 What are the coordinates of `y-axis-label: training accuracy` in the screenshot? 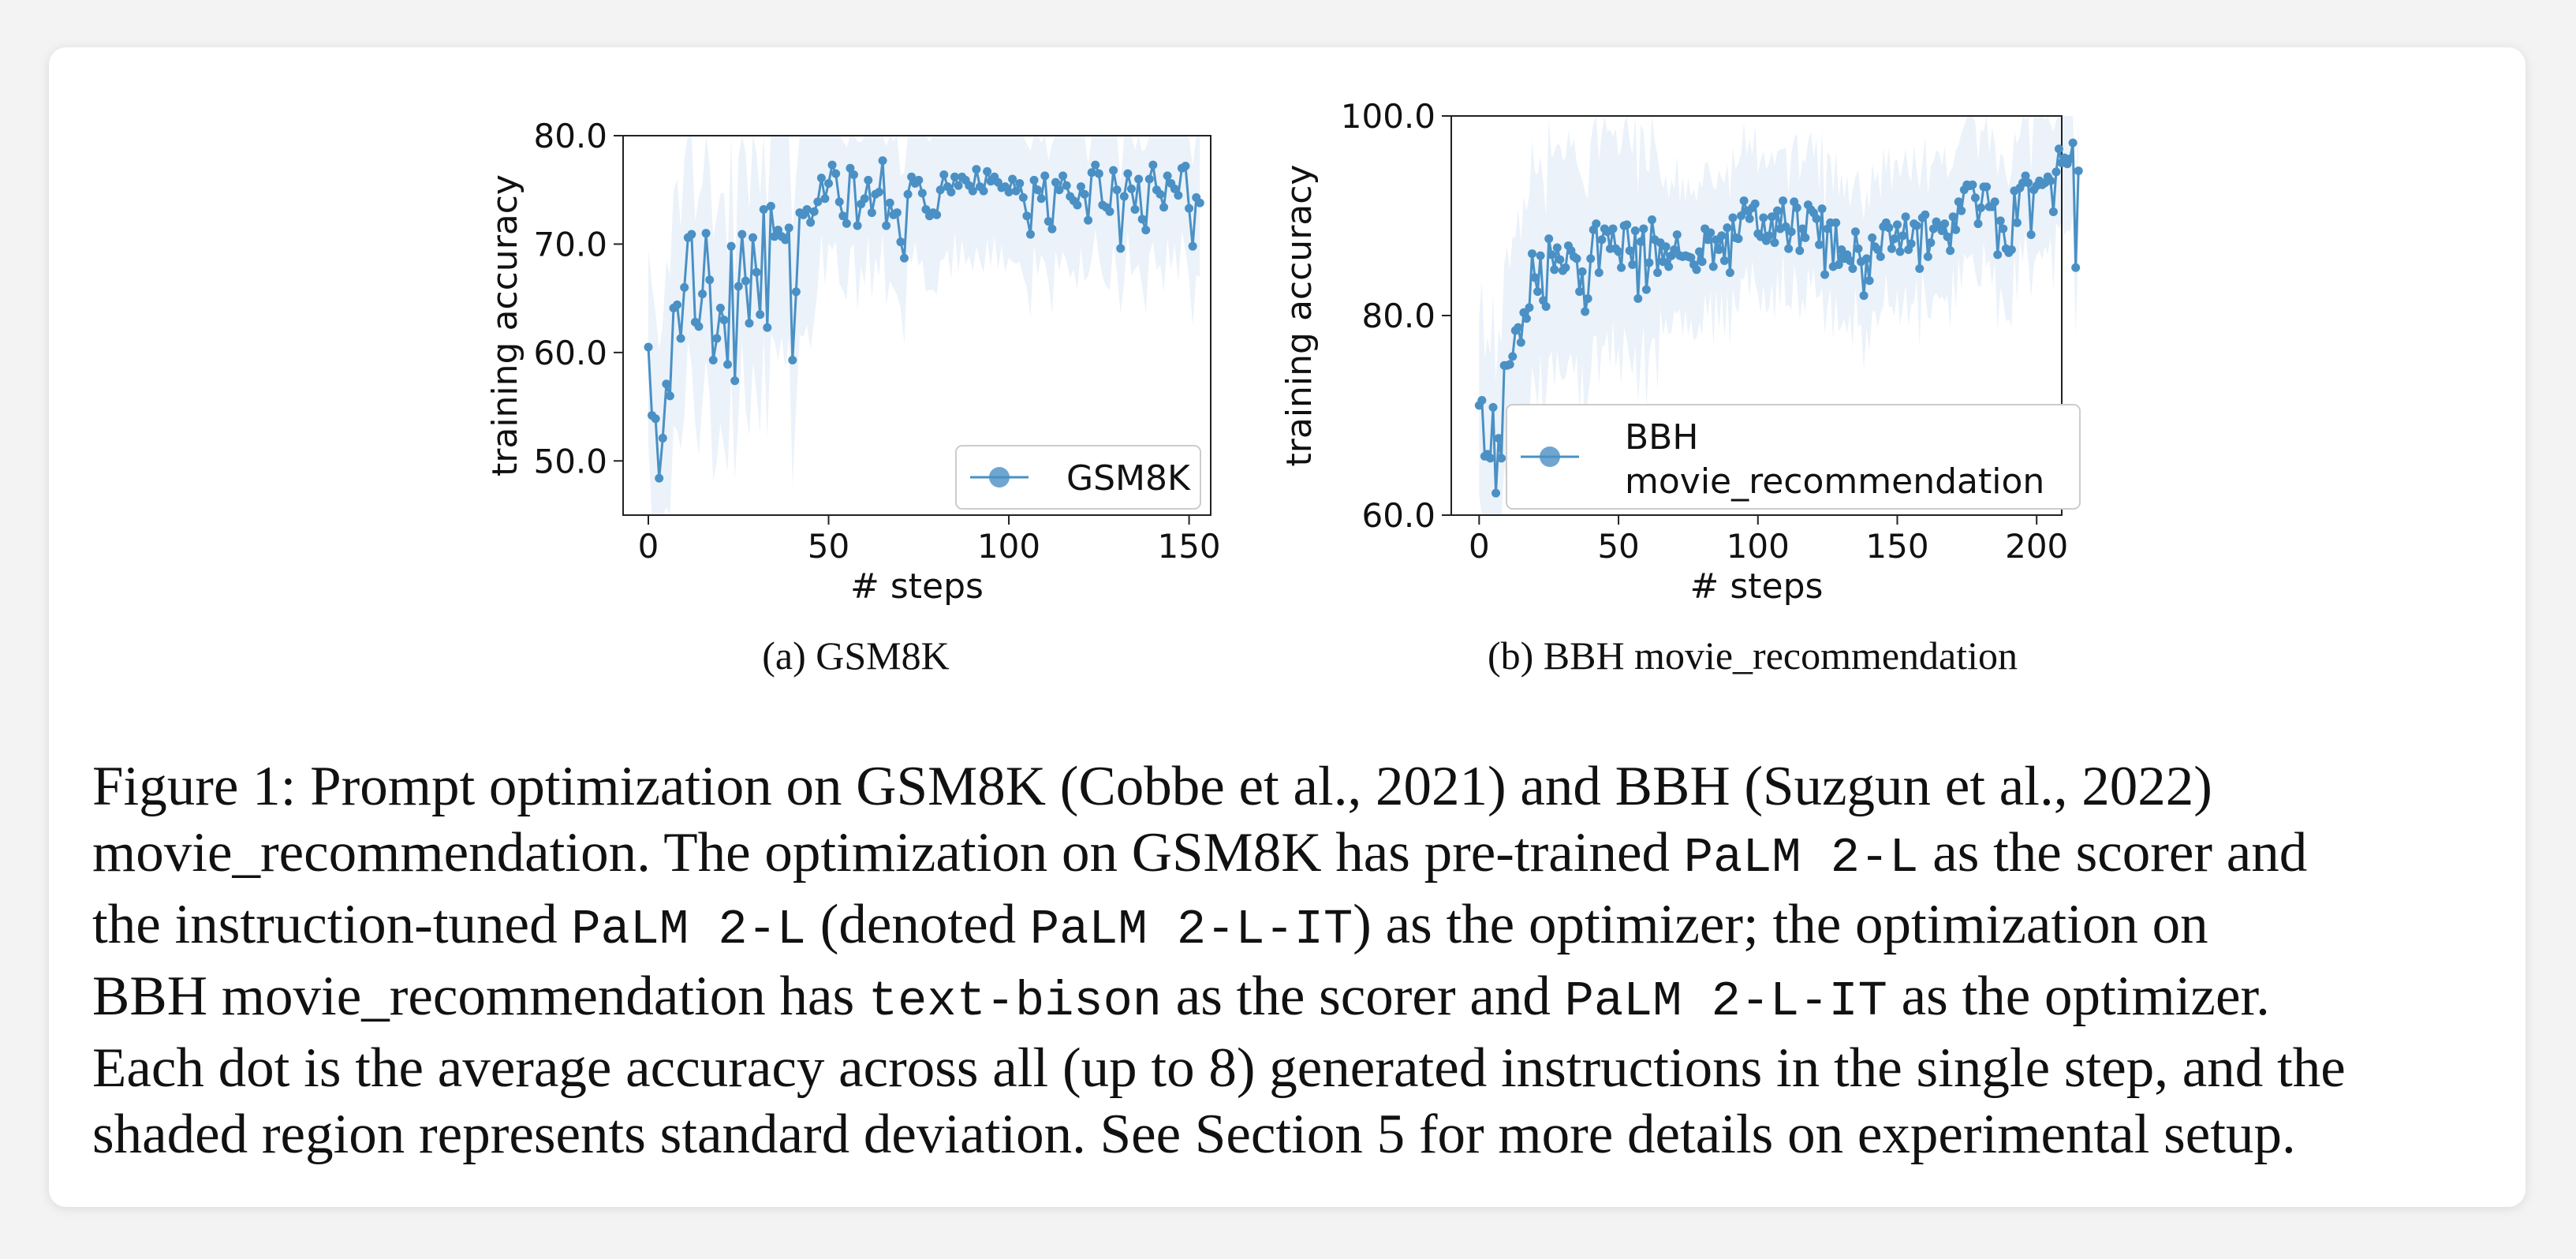 It's located at (505, 325).